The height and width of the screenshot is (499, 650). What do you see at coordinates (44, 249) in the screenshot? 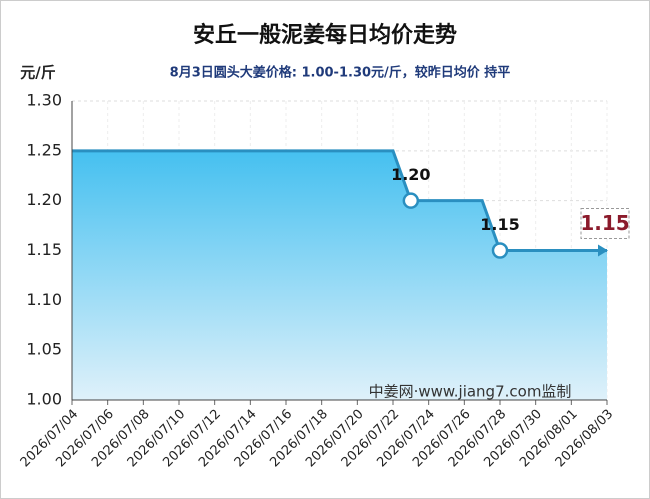
I see `y-tick-label: 1.15` at bounding box center [44, 249].